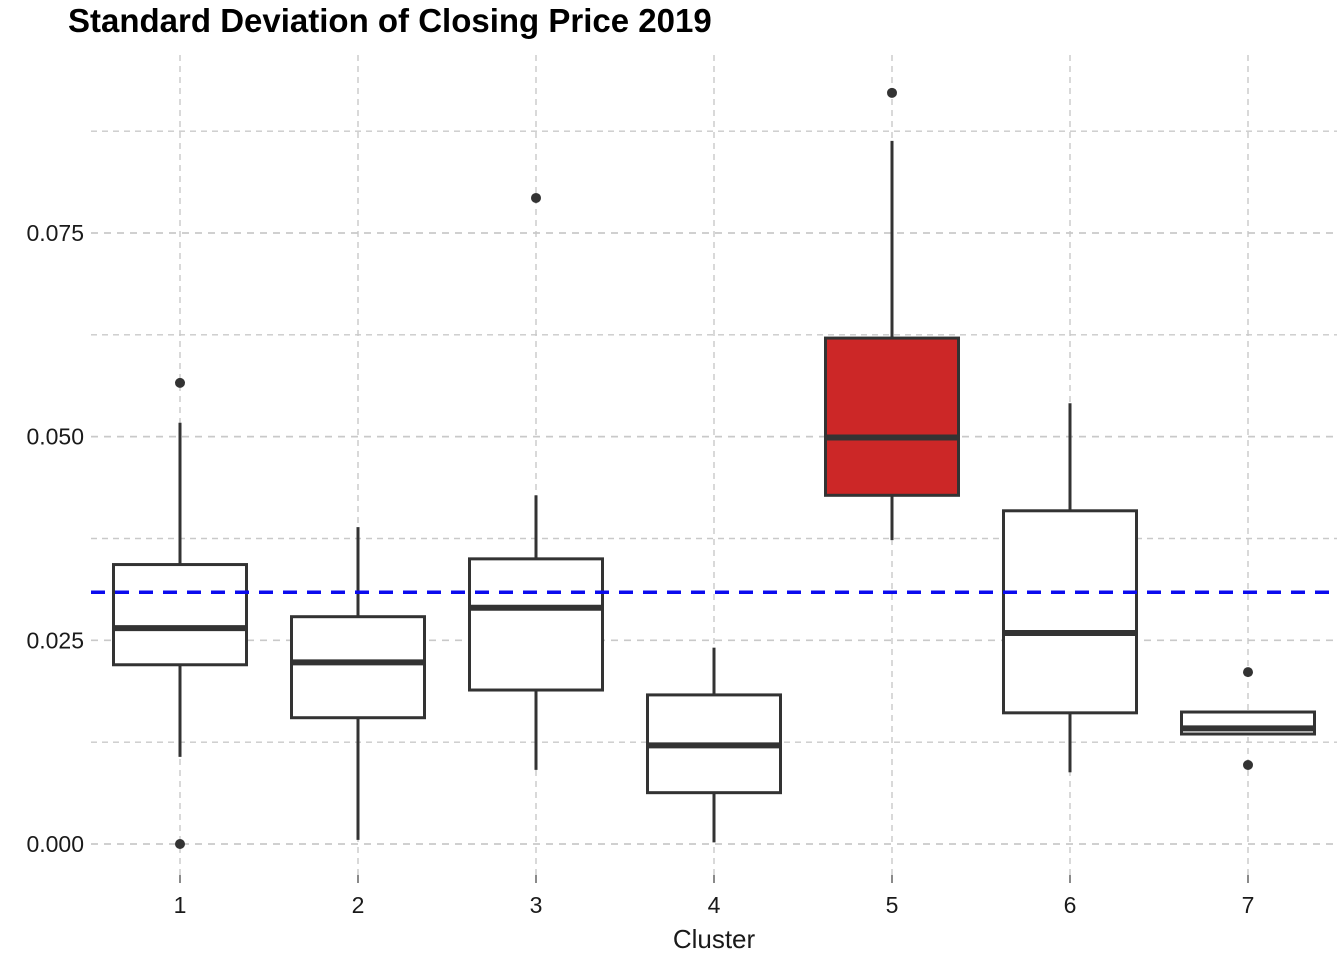  What do you see at coordinates (892, 905) in the screenshot?
I see `x-tick-label: 5` at bounding box center [892, 905].